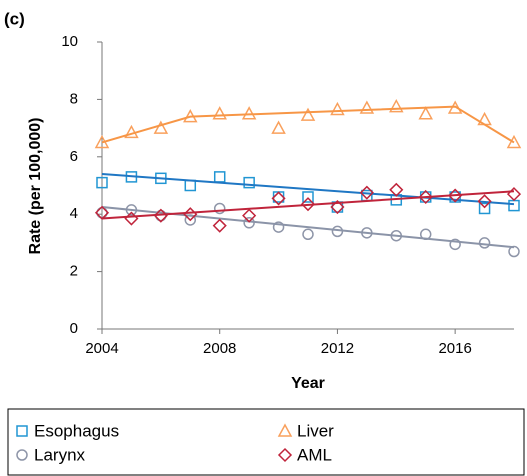 The height and width of the screenshot is (476, 527). I want to click on y-tick-label: 10, so click(69, 41).